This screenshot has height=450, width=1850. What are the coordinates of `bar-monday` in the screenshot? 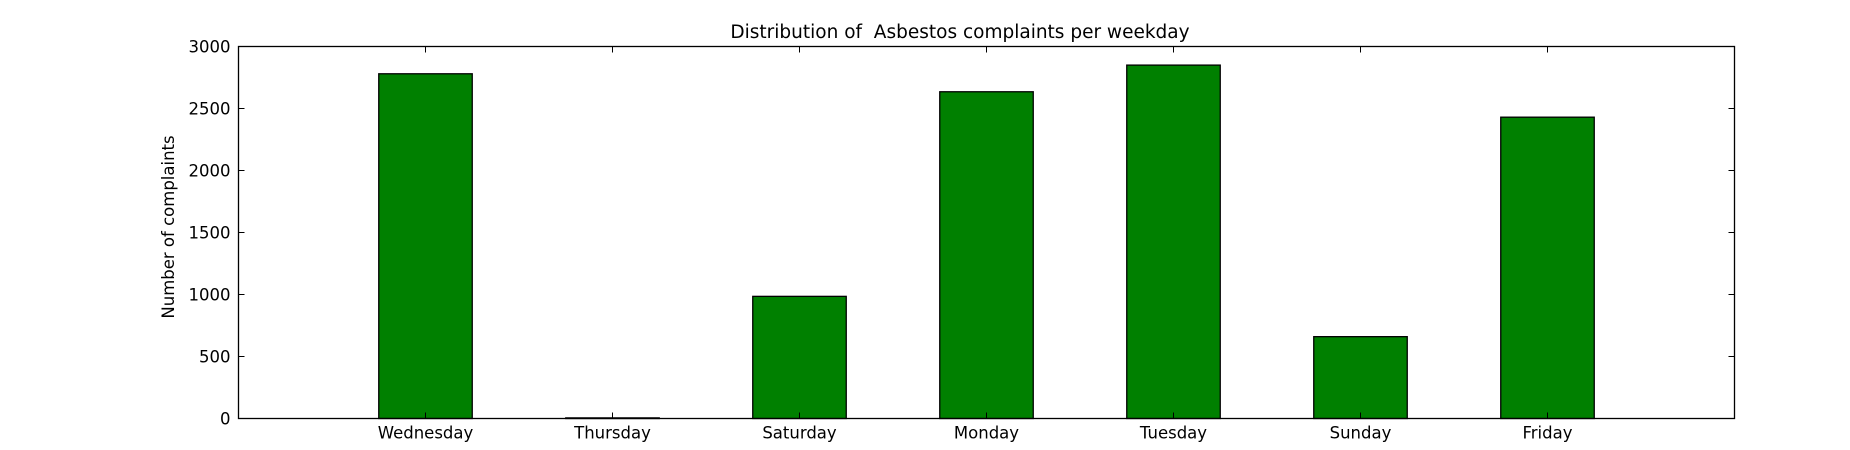 It's located at (986, 255).